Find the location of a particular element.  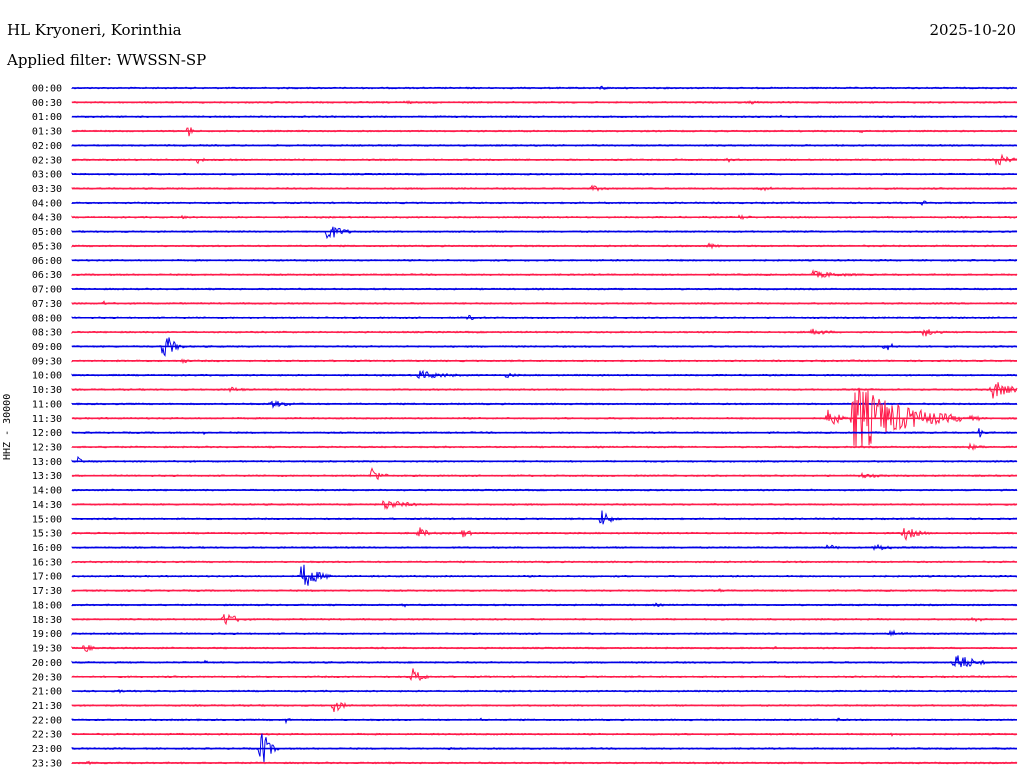

row-time-label: 09:30 is located at coordinates (47, 361).